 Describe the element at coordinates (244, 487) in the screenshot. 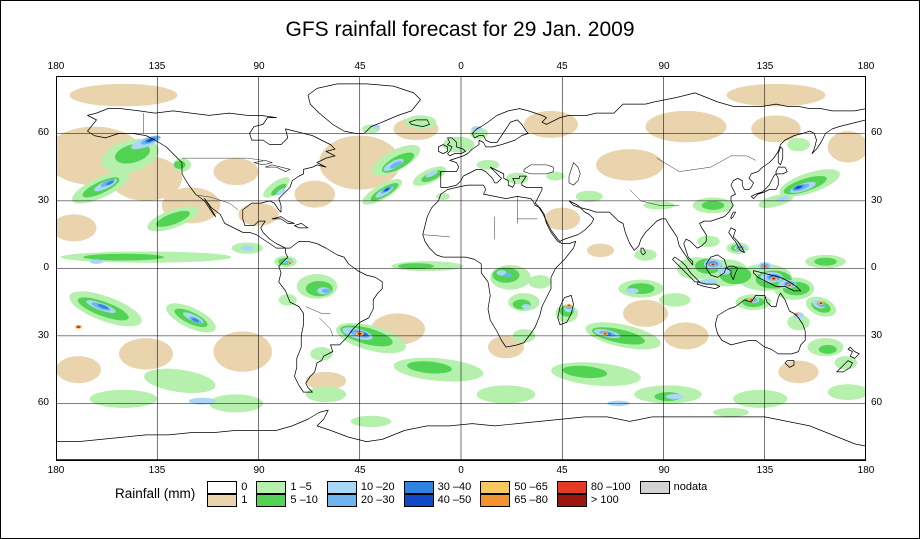

I see `legend-label: 0` at that location.